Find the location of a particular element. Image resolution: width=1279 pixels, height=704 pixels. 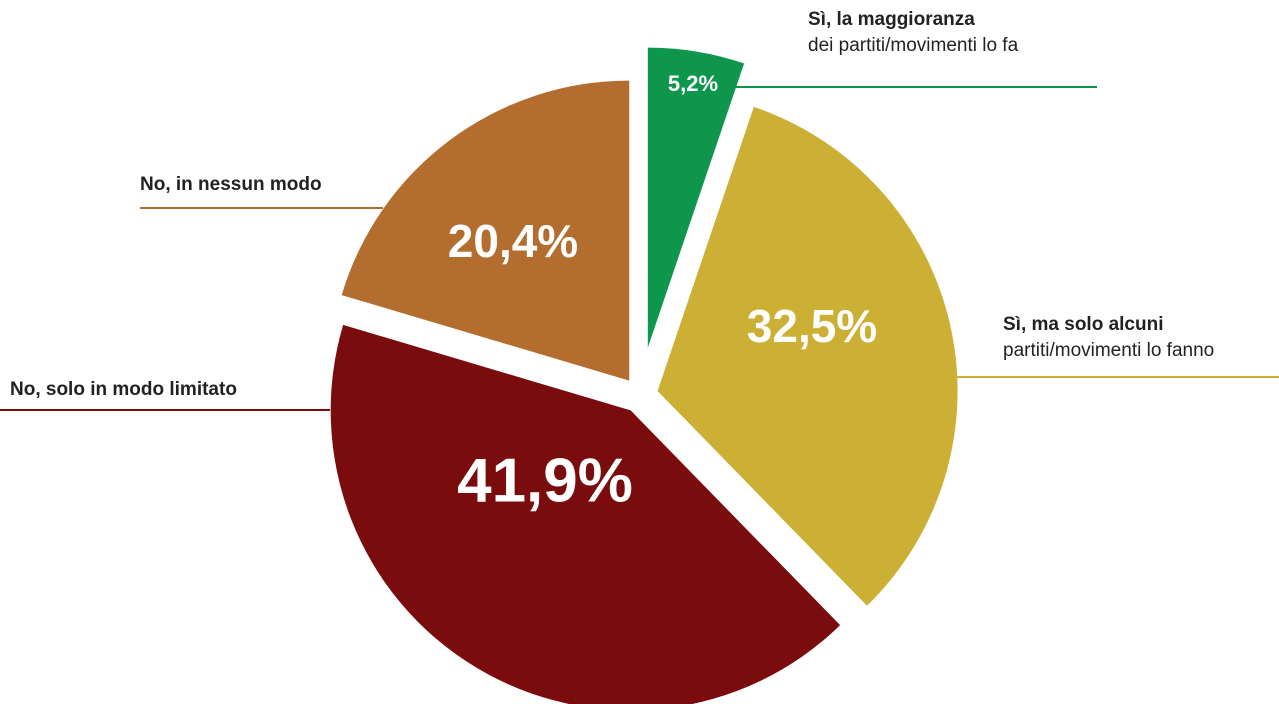

value-label: 41,9% is located at coordinates (545, 480).